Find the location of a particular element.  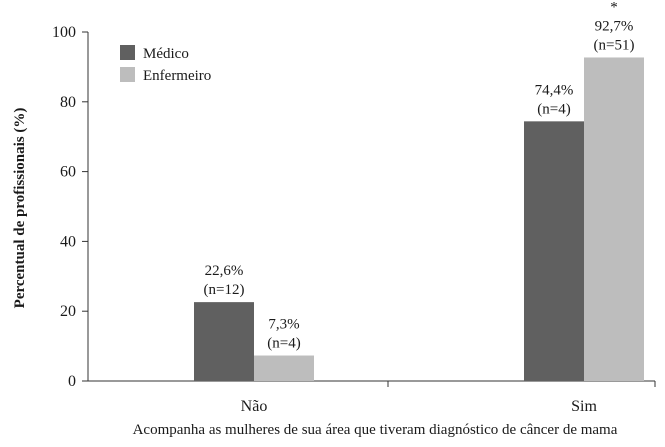

bar-value-label: 22,6% is located at coordinates (224, 271).